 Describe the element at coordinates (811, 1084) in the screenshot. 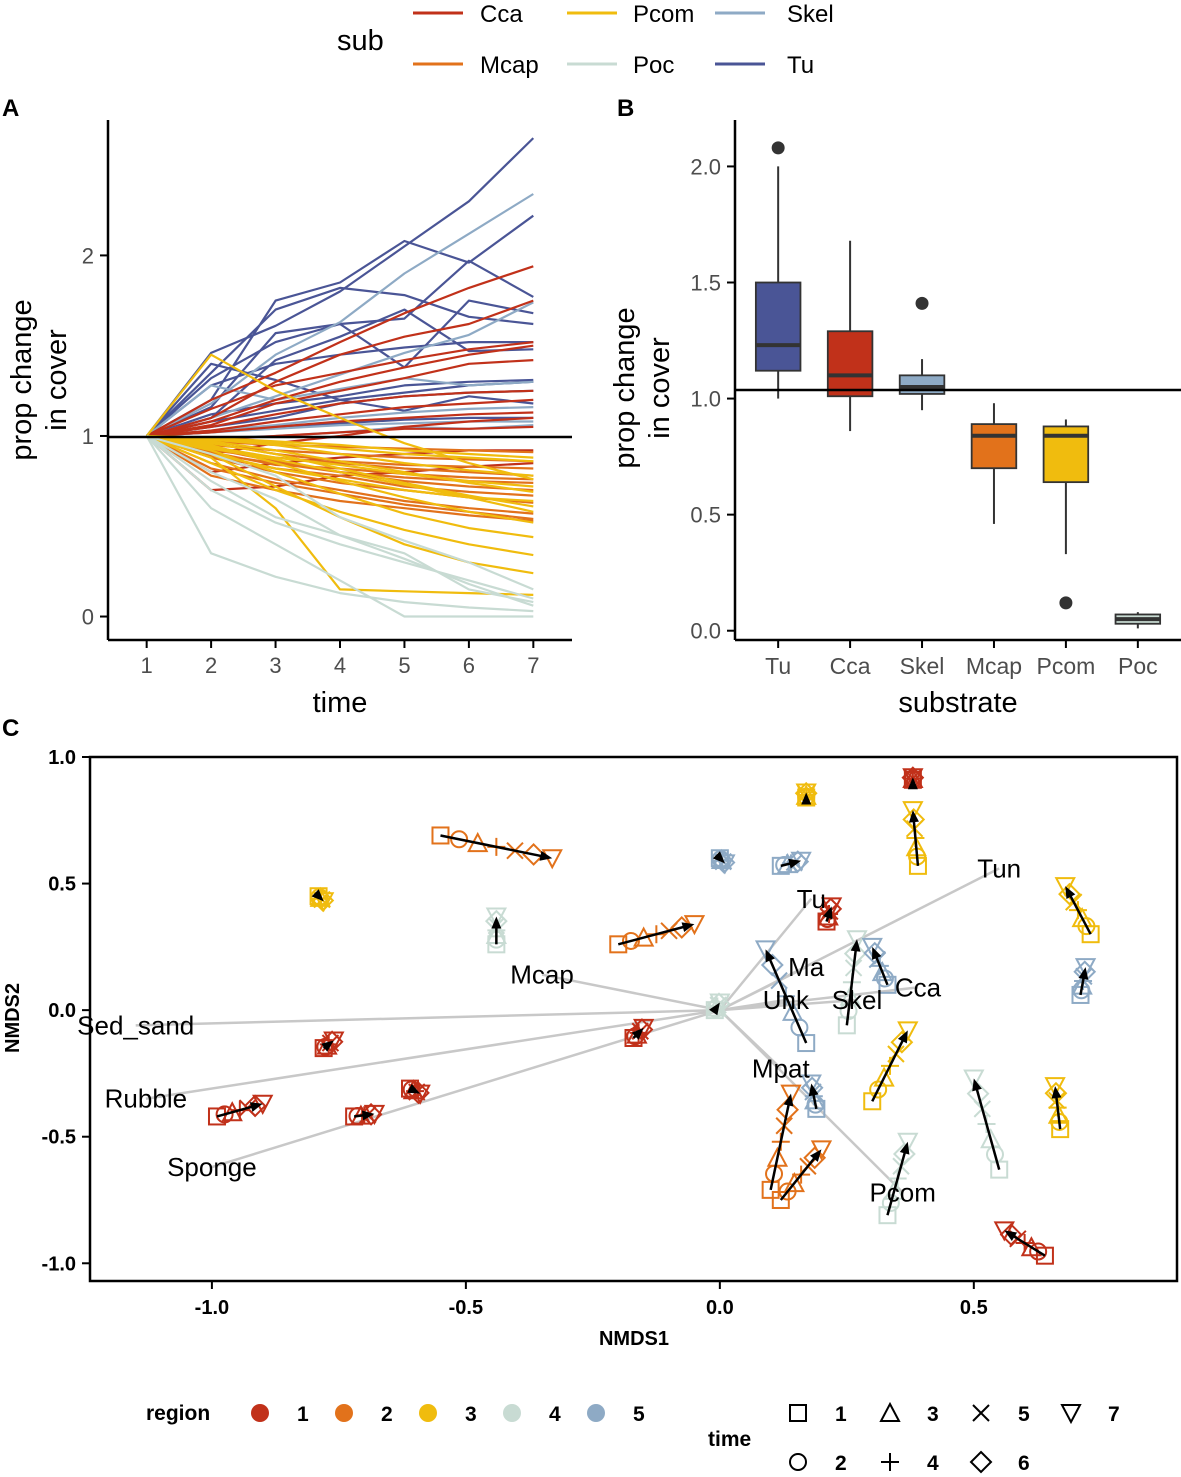

I see `site-26-time-7-marker` at that location.